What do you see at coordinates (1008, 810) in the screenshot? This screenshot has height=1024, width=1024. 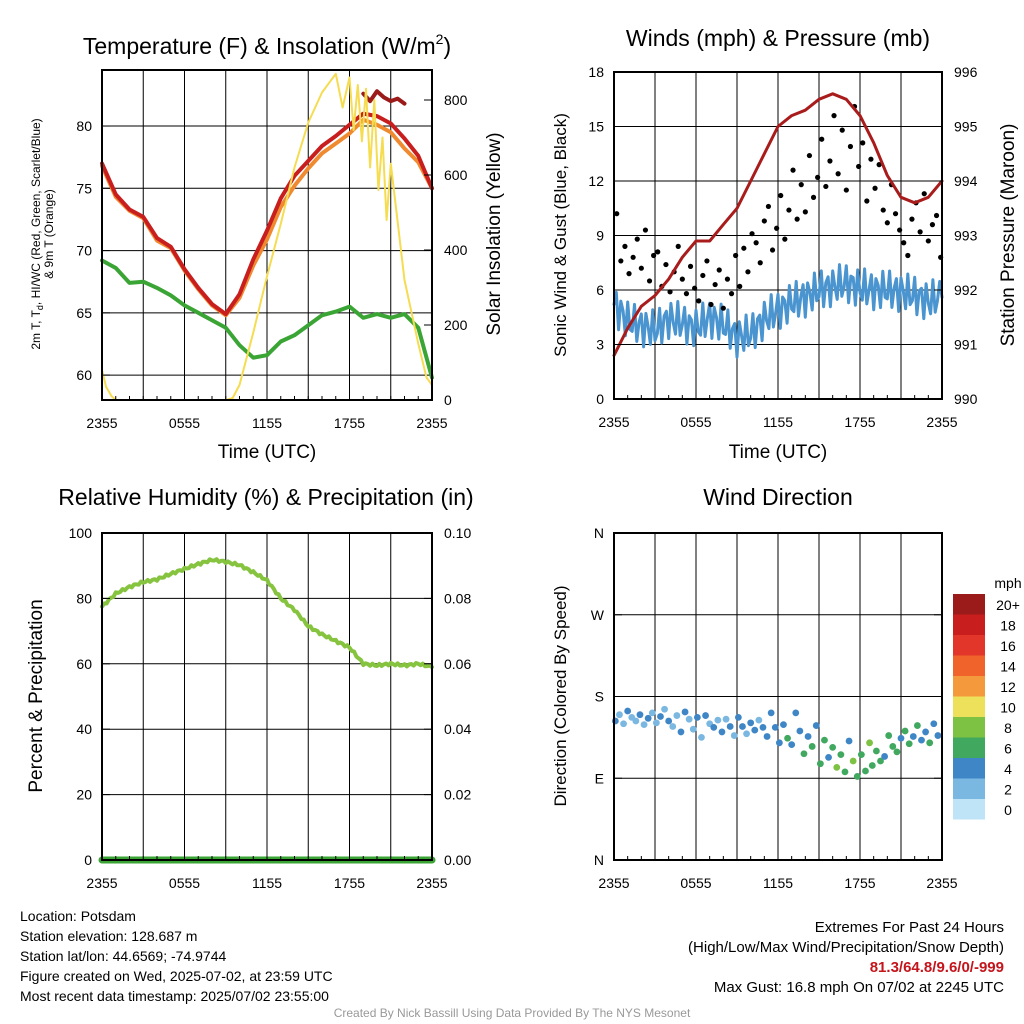 I see `legend-label: 0` at bounding box center [1008, 810].